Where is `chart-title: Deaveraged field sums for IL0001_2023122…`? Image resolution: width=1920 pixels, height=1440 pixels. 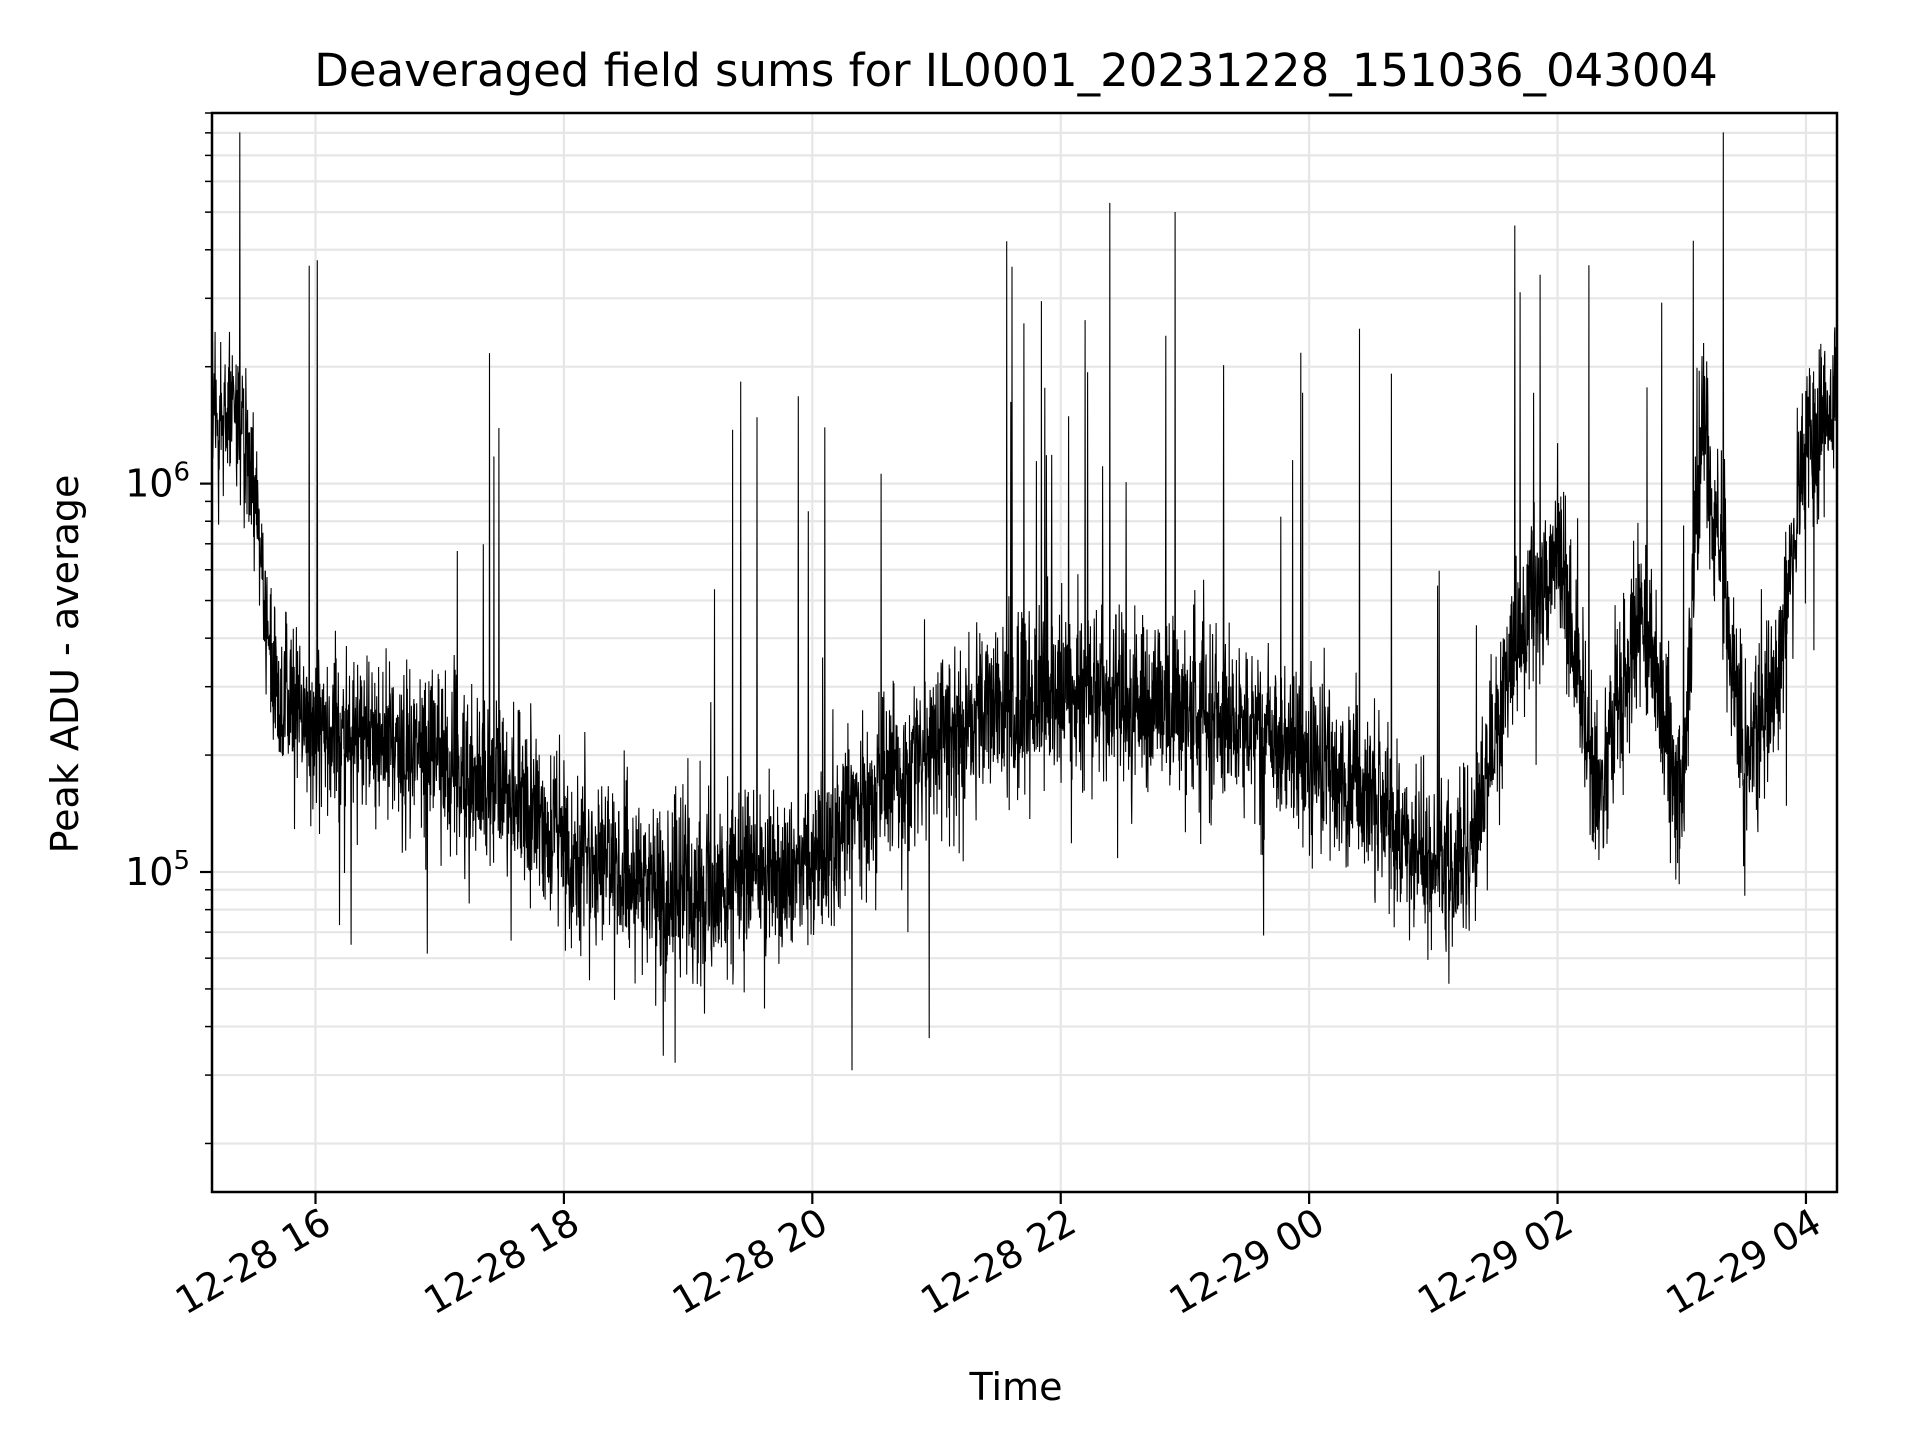 chart-title: Deaveraged field sums for IL0001_2023122… is located at coordinates (1016, 70).